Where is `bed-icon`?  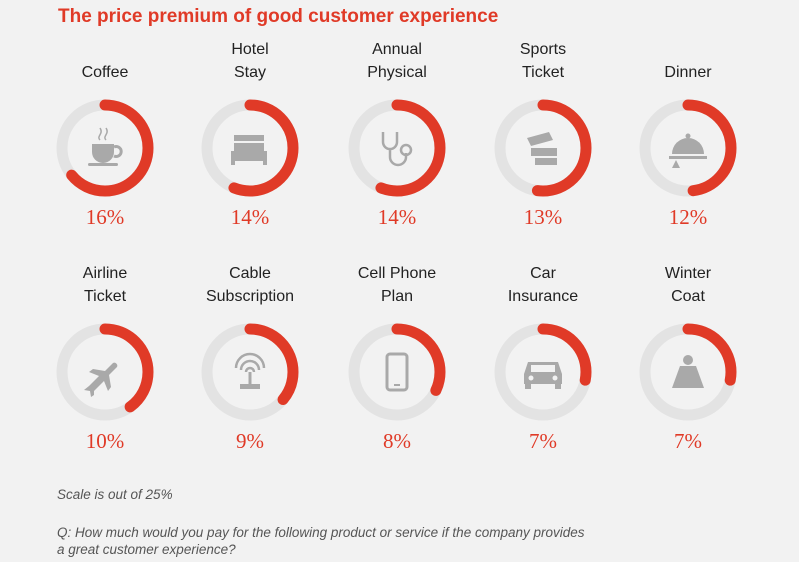
bed-icon is located at coordinates (249, 150).